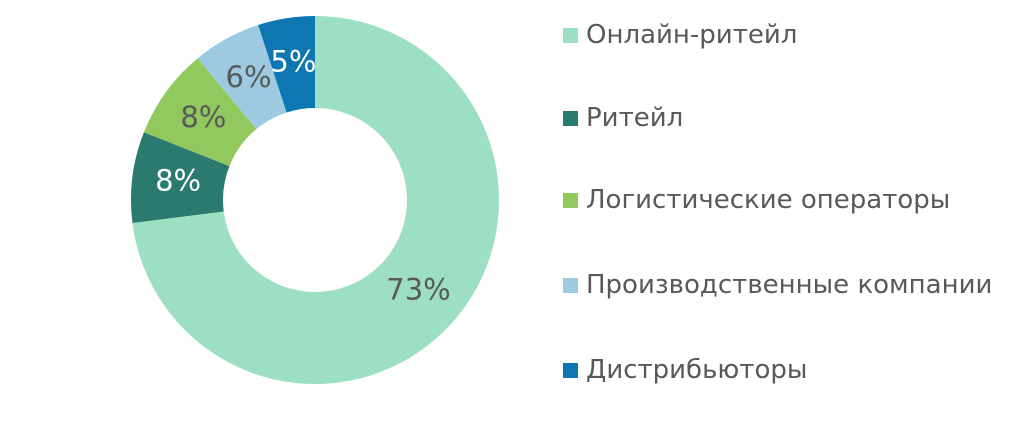 The image size is (1024, 429). Describe the element at coordinates (692, 35) in the screenshot. I see `legend-label: Онлайн-ритейл` at that location.